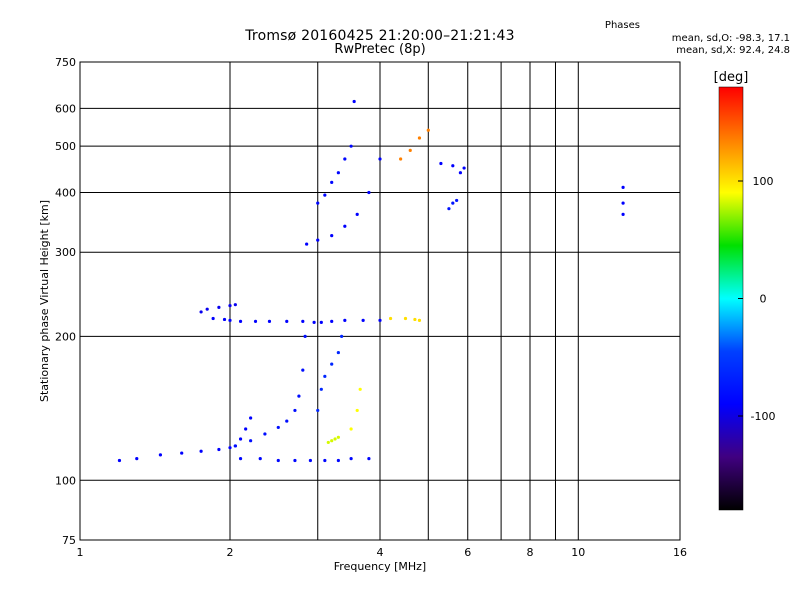 This screenshot has width=800, height=600. What do you see at coordinates (380, 49) in the screenshot?
I see `chart-subtitle: RwPretec (8p)` at bounding box center [380, 49].